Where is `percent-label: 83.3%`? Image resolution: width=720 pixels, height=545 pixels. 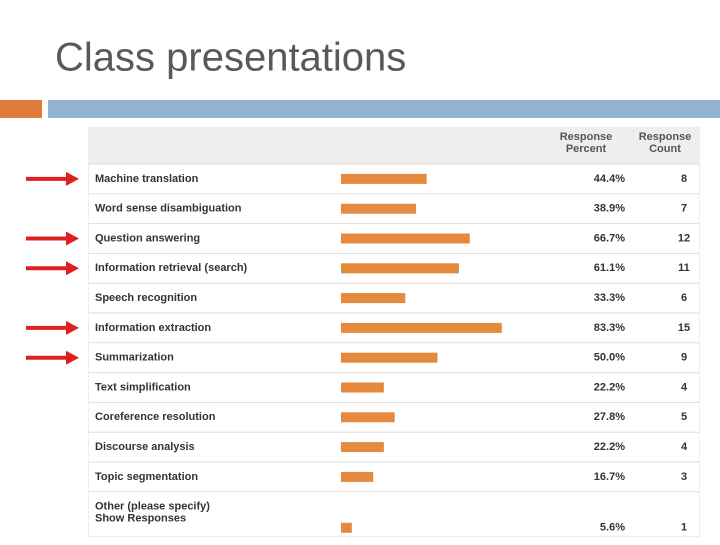 percent-label: 83.3% is located at coordinates (609, 328).